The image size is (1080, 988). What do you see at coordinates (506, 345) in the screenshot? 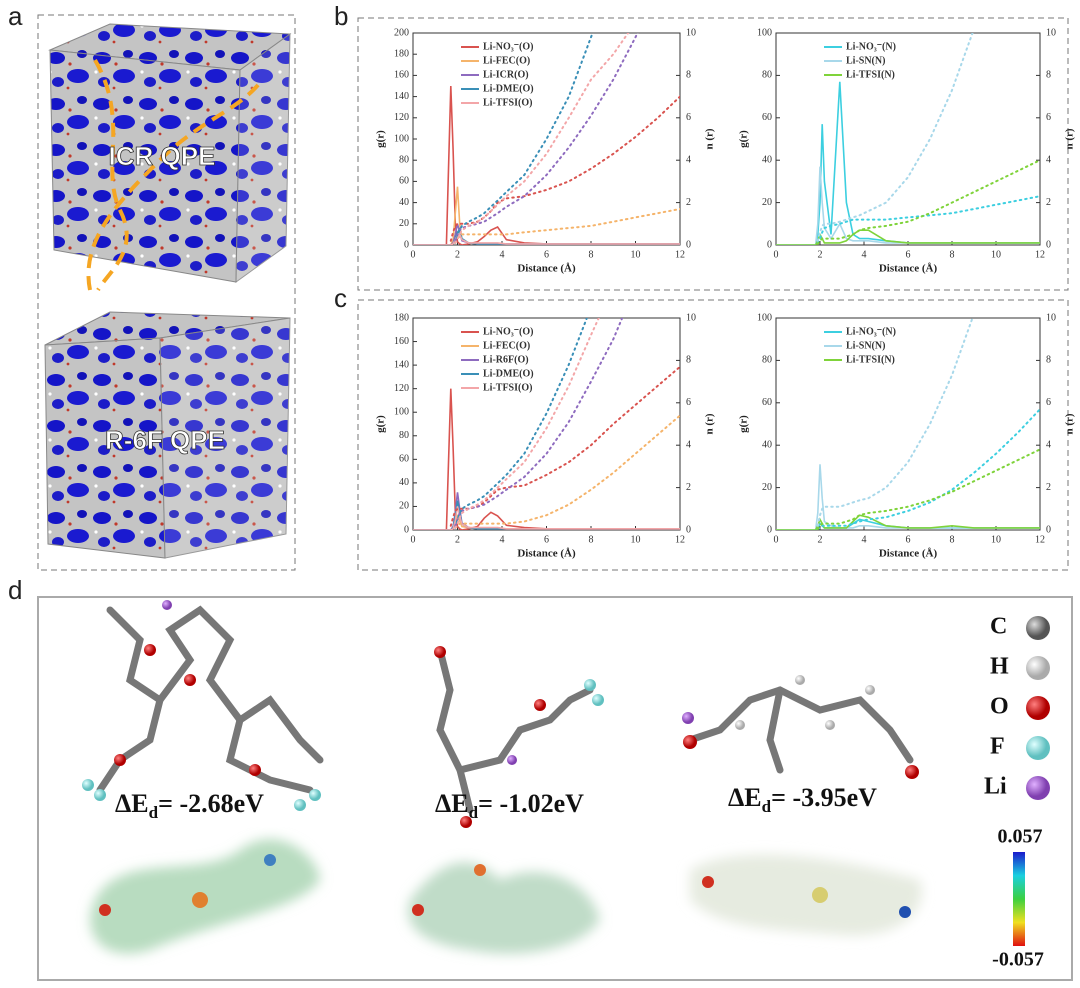
I see `legend-label: Li-FEC(O)` at bounding box center [506, 345].